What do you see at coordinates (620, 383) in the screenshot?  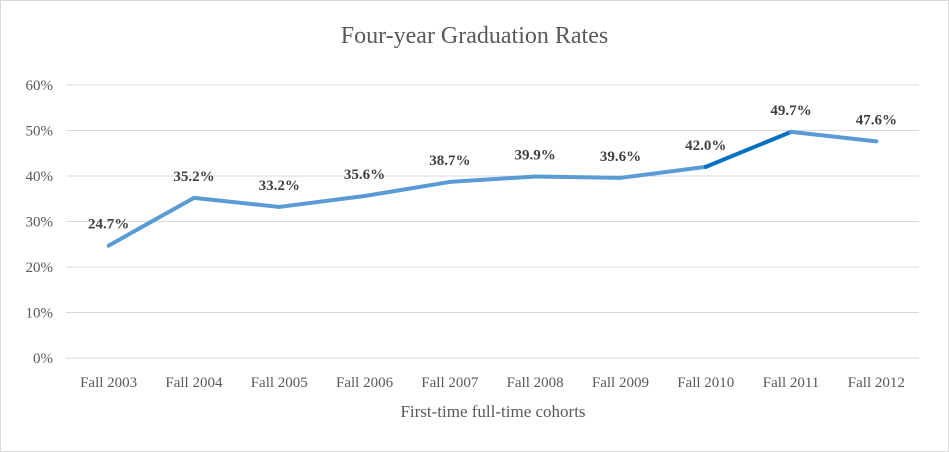 I see `x-tick-label: Fall 2009` at bounding box center [620, 383].